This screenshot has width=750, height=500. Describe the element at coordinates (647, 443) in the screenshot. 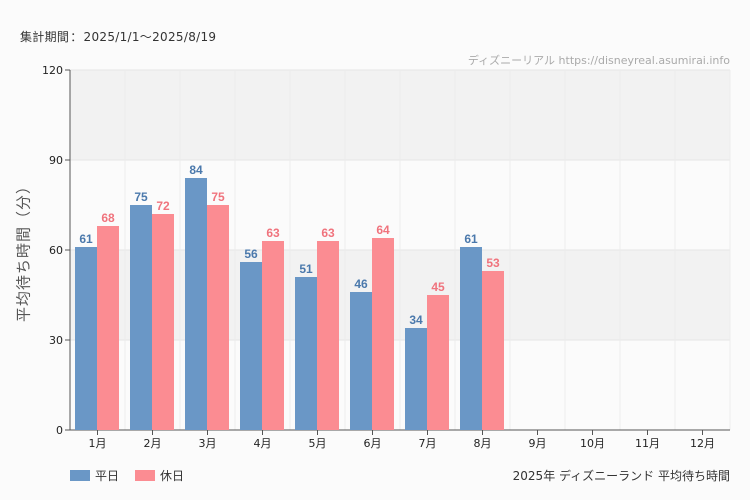

I see `x-tick-label: 11月` at that location.